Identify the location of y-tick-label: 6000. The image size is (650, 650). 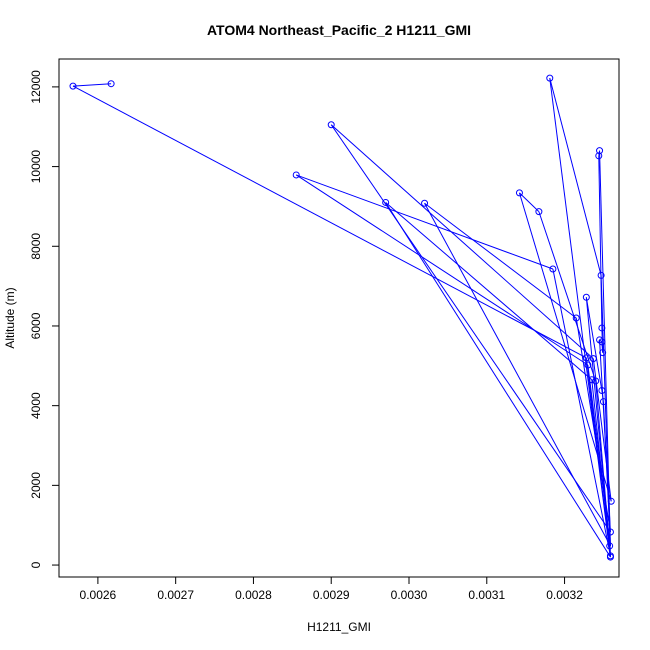
(36, 325).